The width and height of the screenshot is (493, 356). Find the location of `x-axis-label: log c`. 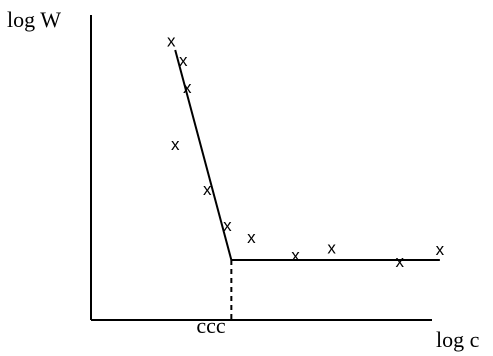

x-axis-label: log c is located at coordinates (458, 339).